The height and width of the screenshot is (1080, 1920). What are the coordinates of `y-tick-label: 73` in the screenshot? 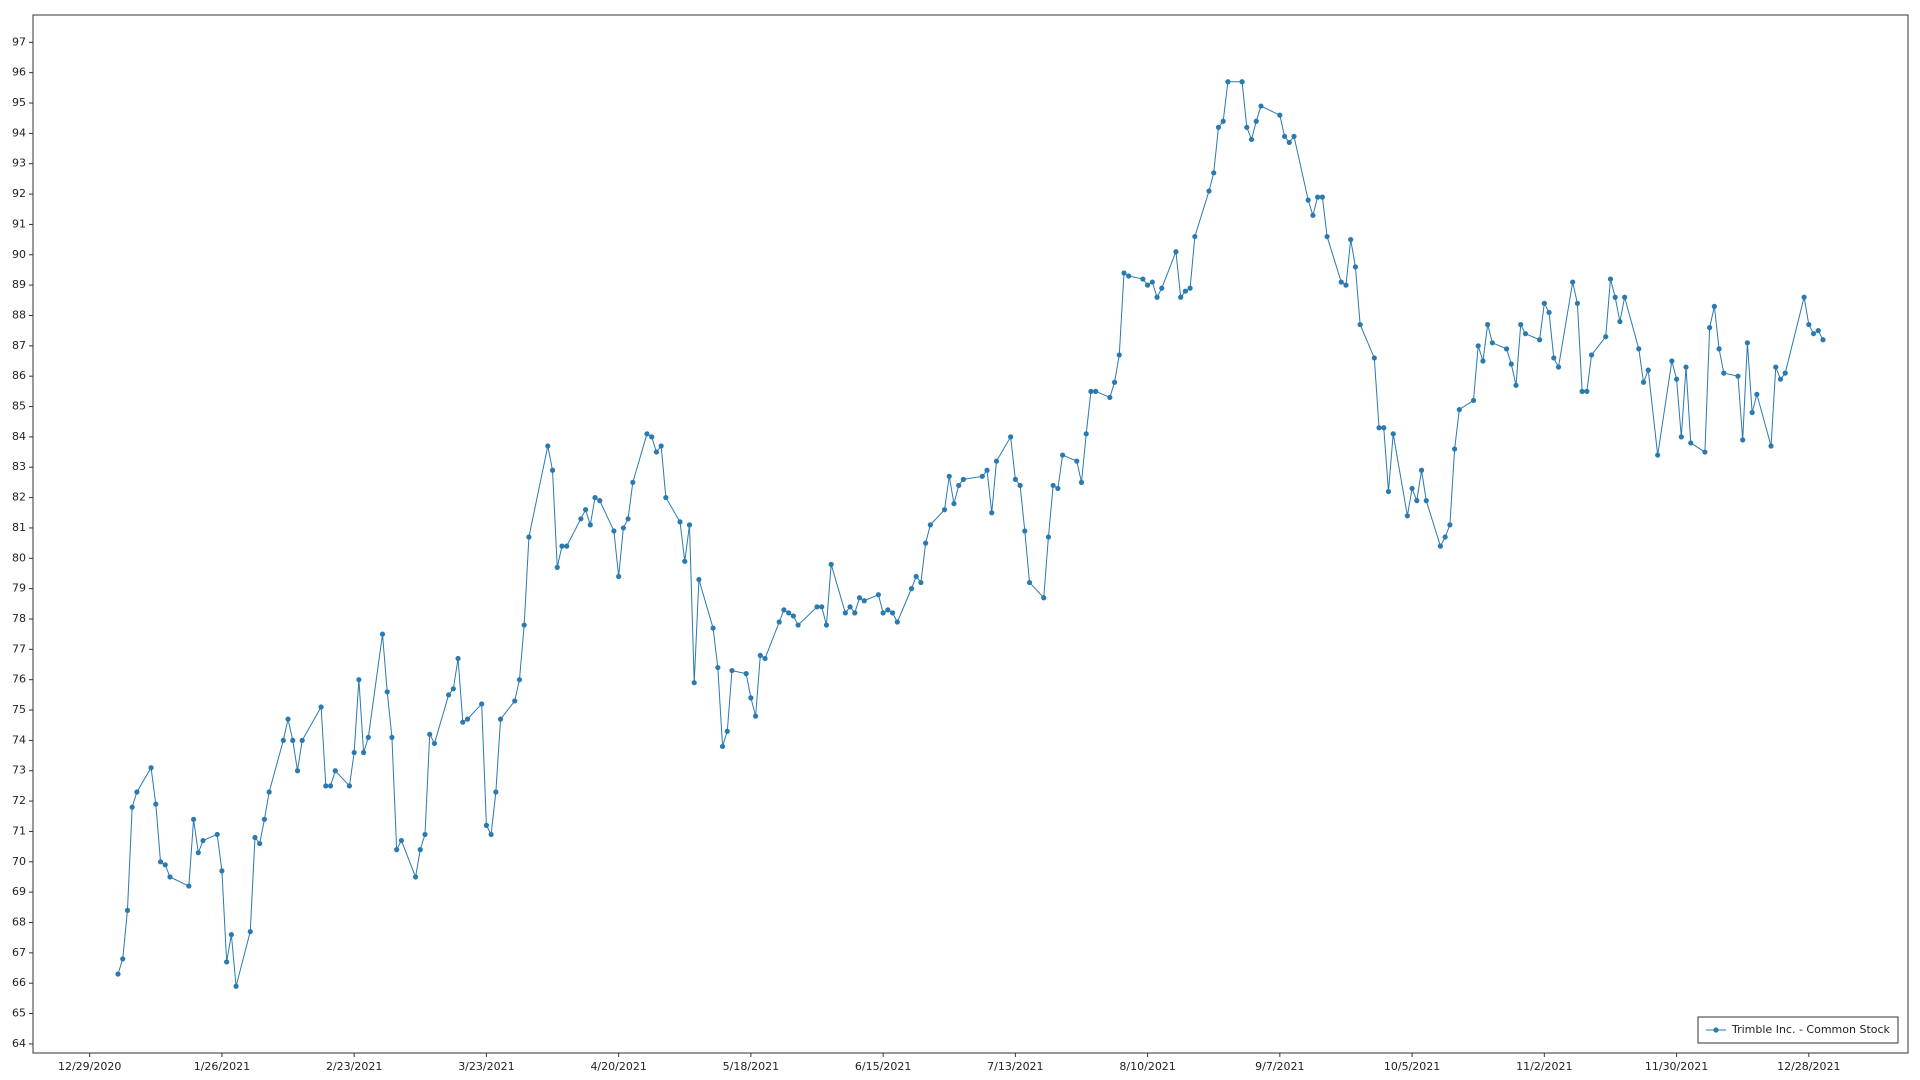 It's located at (19, 770).